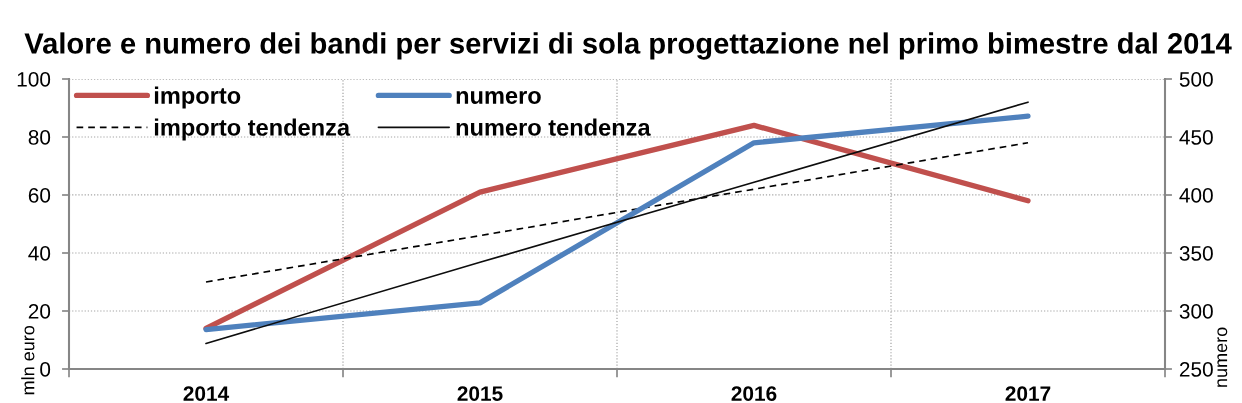 Image resolution: width=1242 pixels, height=403 pixels. Describe the element at coordinates (1196, 311) in the screenshot. I see `y2-tick-label: 300` at that location.